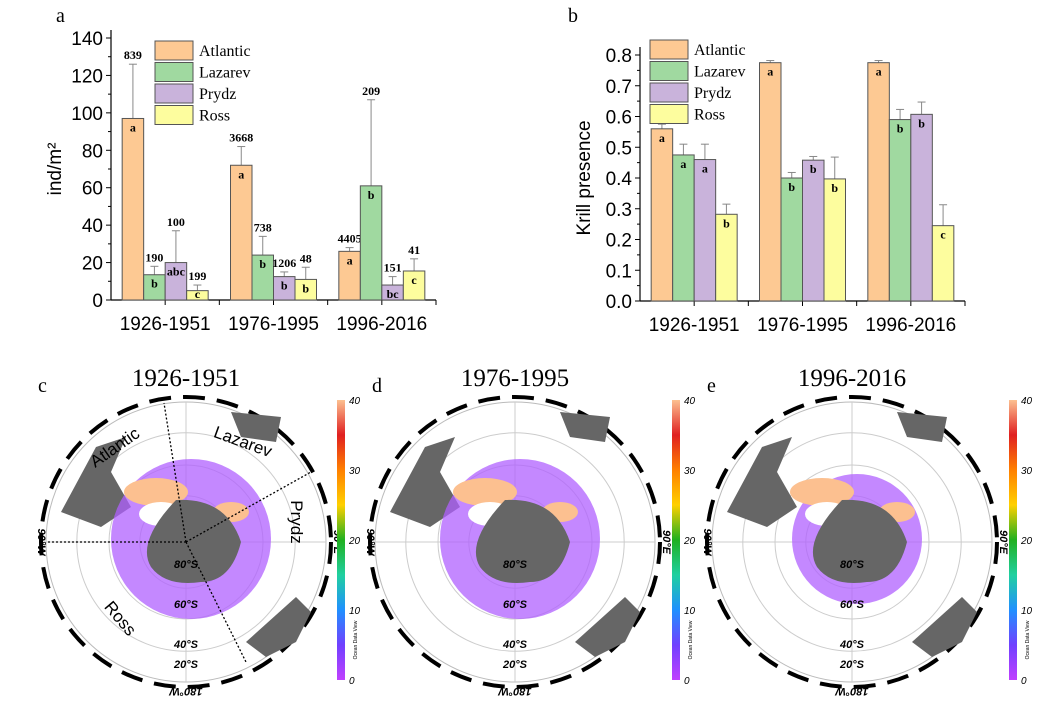 This screenshot has height=703, width=1044. What do you see at coordinates (165, 324) in the screenshot?
I see `x-tick-label: 1926-1951` at bounding box center [165, 324].